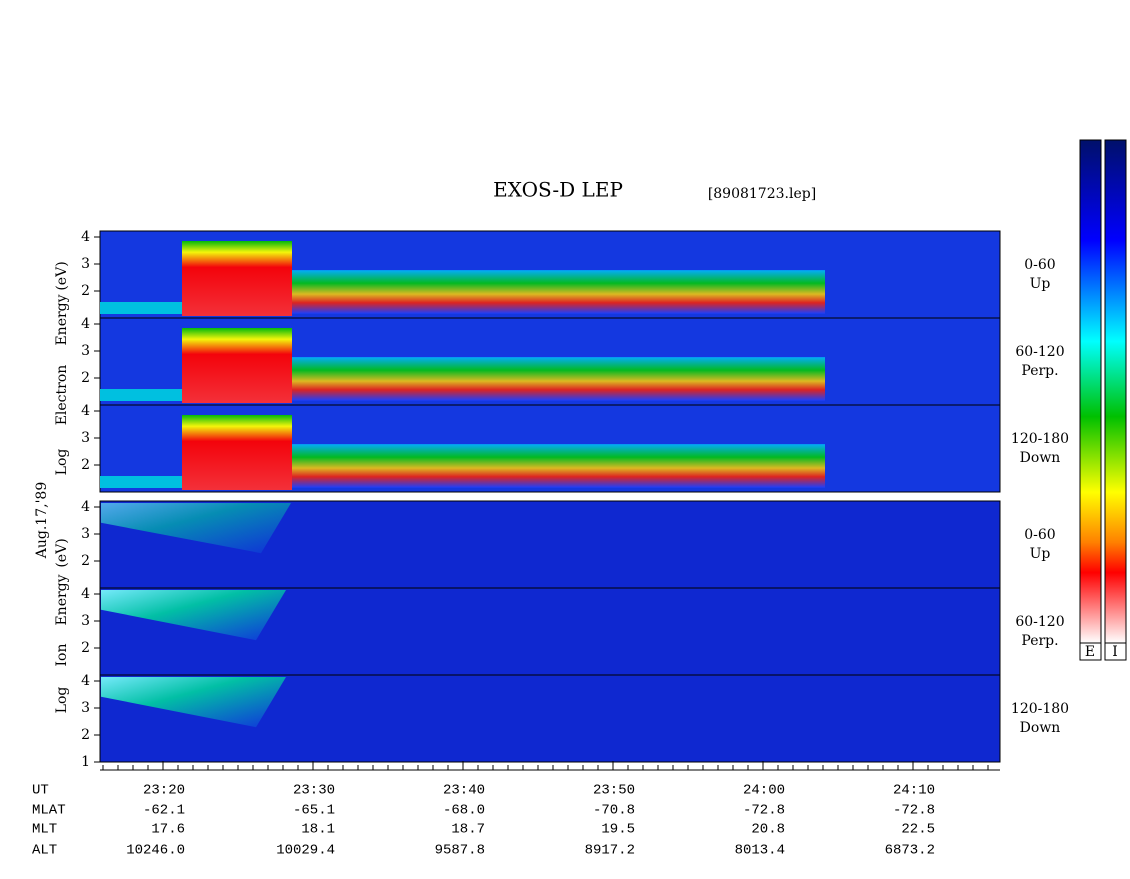 The height and width of the screenshot is (879, 1130). I want to click on y-axis-label: Ion, so click(62, 655).